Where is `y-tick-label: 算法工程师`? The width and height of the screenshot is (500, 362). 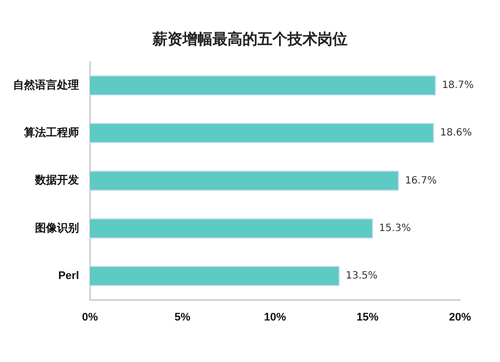 y-tick-label: 算法工程师 is located at coordinates (51, 133).